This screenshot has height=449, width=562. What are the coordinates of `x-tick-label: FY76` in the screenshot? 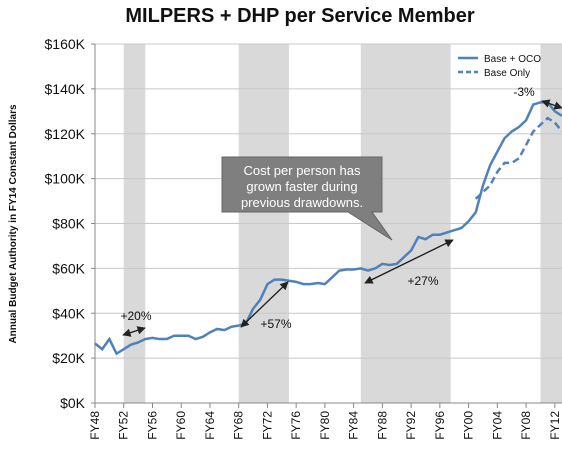 It's located at (296, 425).